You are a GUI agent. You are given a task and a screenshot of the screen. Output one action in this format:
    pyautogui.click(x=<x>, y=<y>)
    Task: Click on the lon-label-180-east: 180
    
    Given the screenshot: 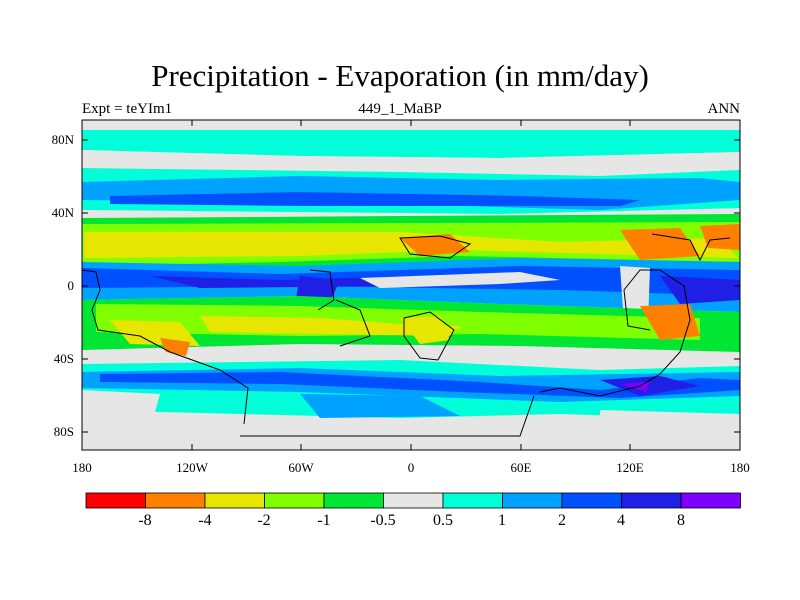 What is the action you would take?
    pyautogui.click(x=740, y=467)
    